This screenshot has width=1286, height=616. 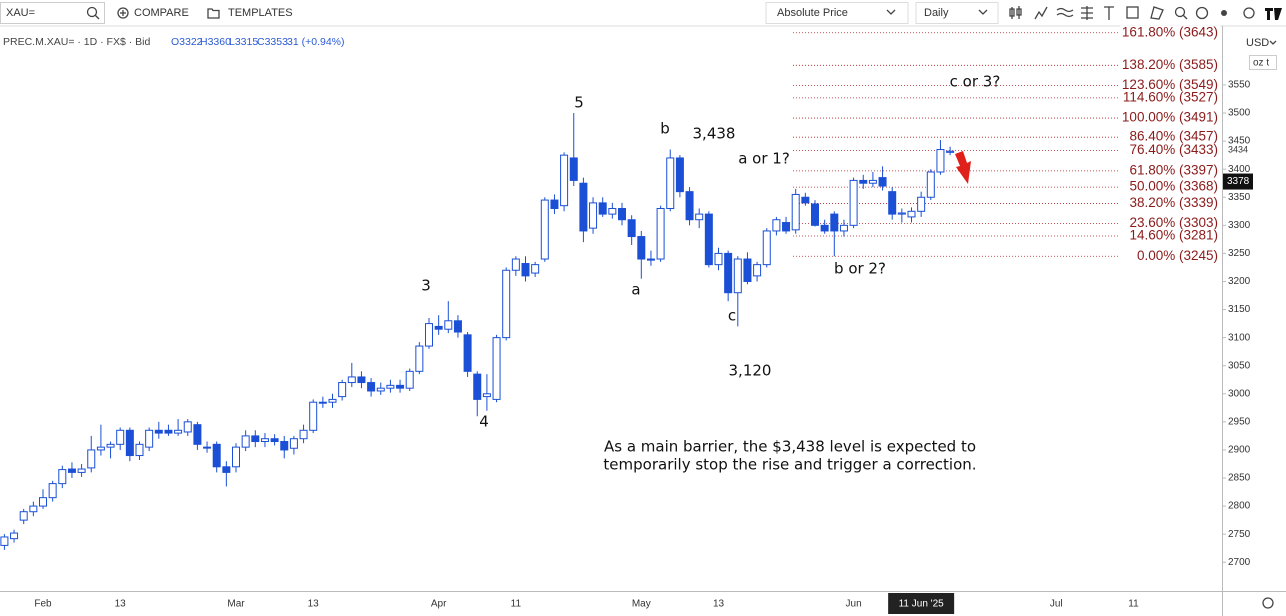 I want to click on price-callout: 3,438, so click(x=714, y=134).